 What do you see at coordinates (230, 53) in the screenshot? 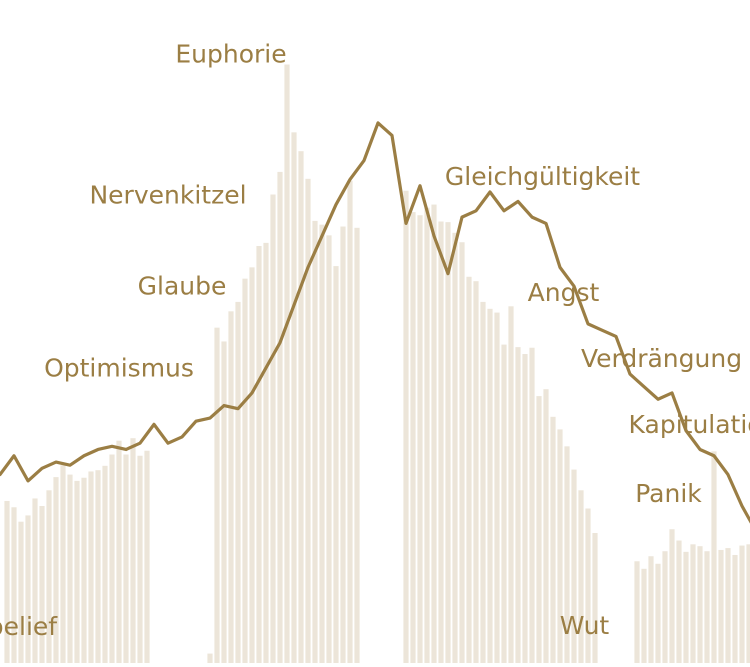
I see `phase-label: Euphorie` at bounding box center [230, 53].